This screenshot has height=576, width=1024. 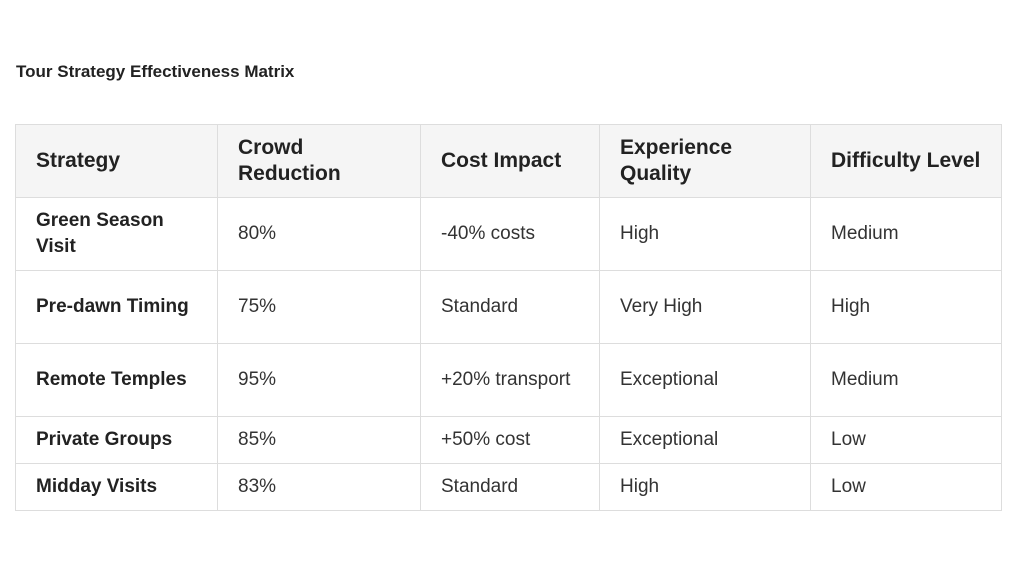 I want to click on cell-strategy: Midday Visits, so click(x=116, y=487).